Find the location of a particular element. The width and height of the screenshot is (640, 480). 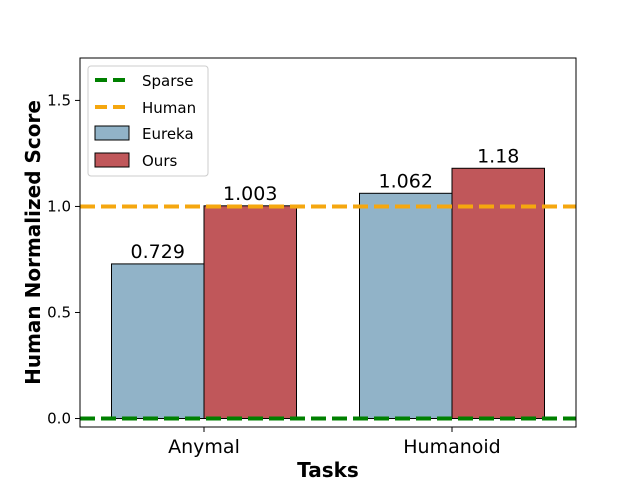

legend-swatch-ours is located at coordinates (112, 160).